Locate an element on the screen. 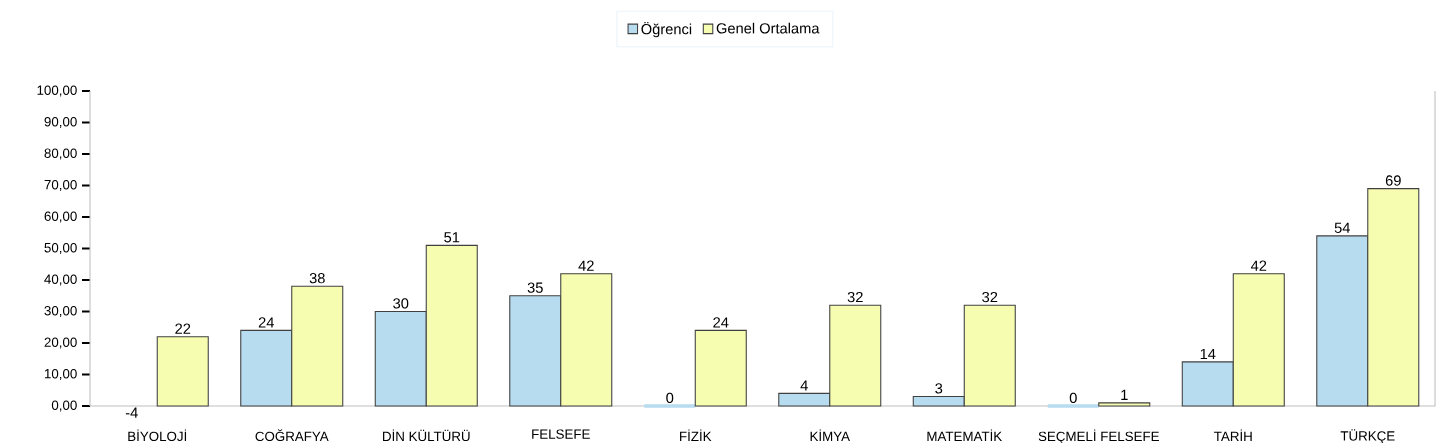 The width and height of the screenshot is (1451, 443). data-label: 1 is located at coordinates (1124, 394).